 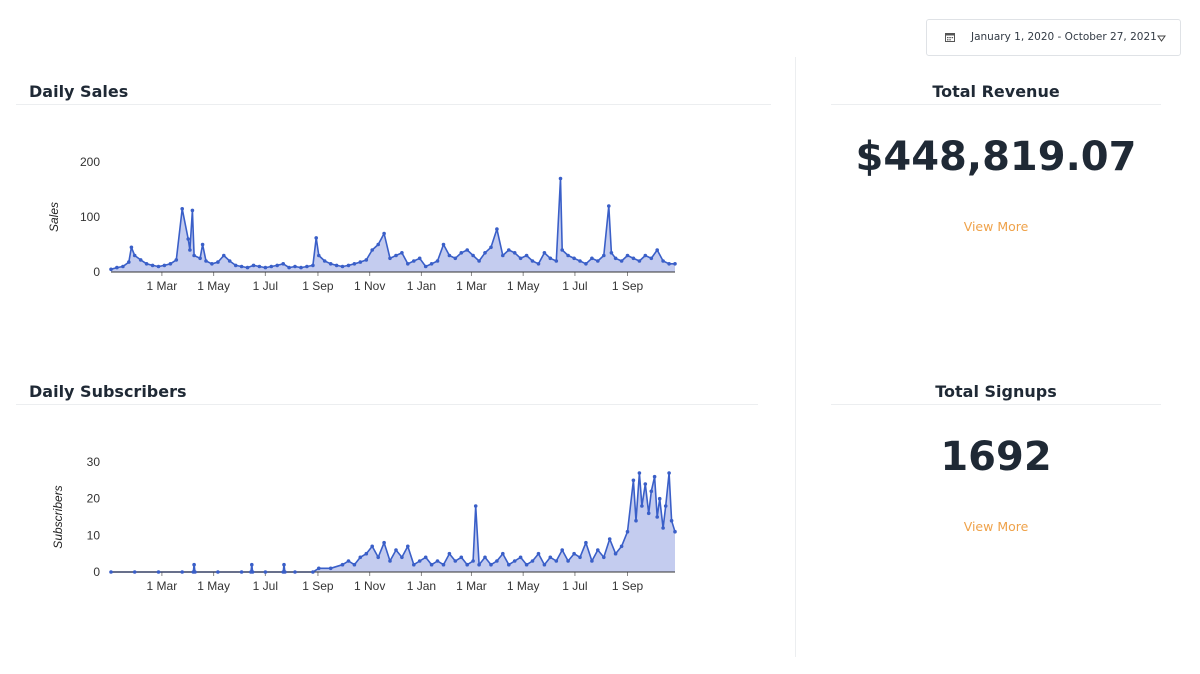 I want to click on daily-sales-title: Daily Sales, so click(x=79, y=91).